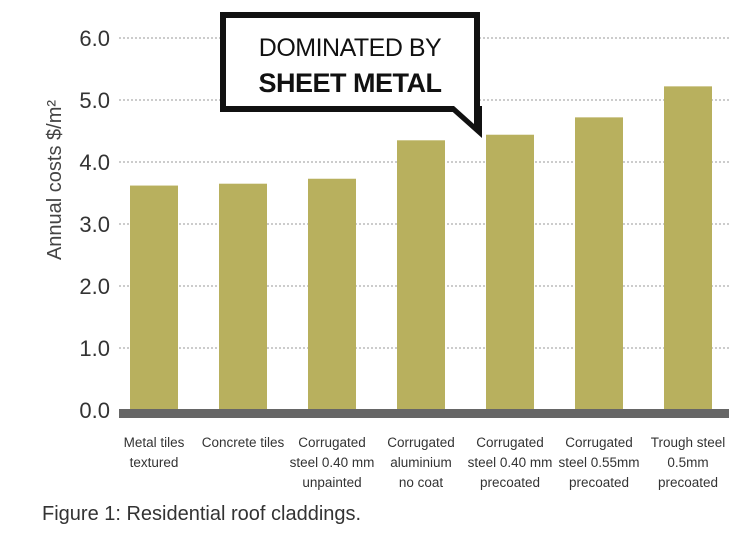  Describe the element at coordinates (94, 100) in the screenshot. I see `y-tick-label: 5.0` at that location.